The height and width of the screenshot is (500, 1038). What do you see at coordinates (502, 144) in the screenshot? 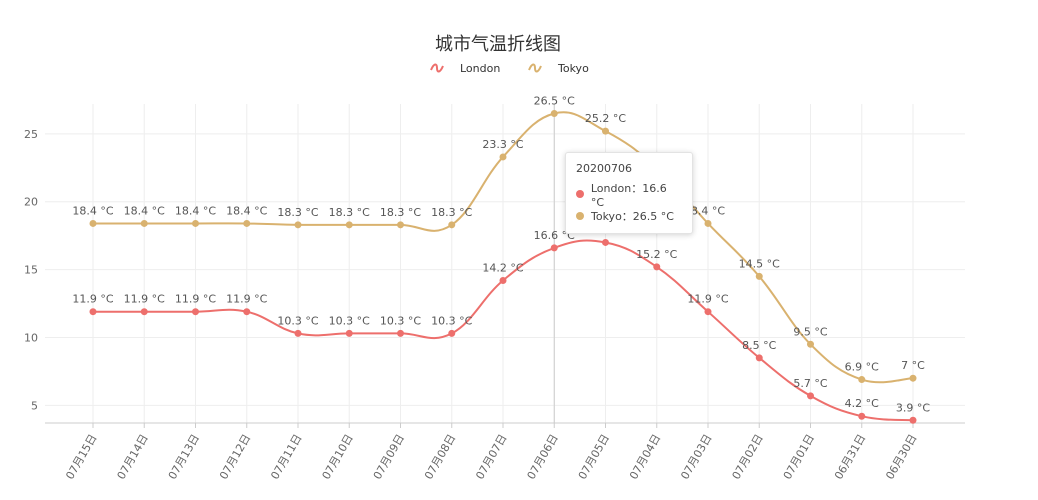
I see `data-label-tokyo: 23.3 °C` at bounding box center [502, 144].